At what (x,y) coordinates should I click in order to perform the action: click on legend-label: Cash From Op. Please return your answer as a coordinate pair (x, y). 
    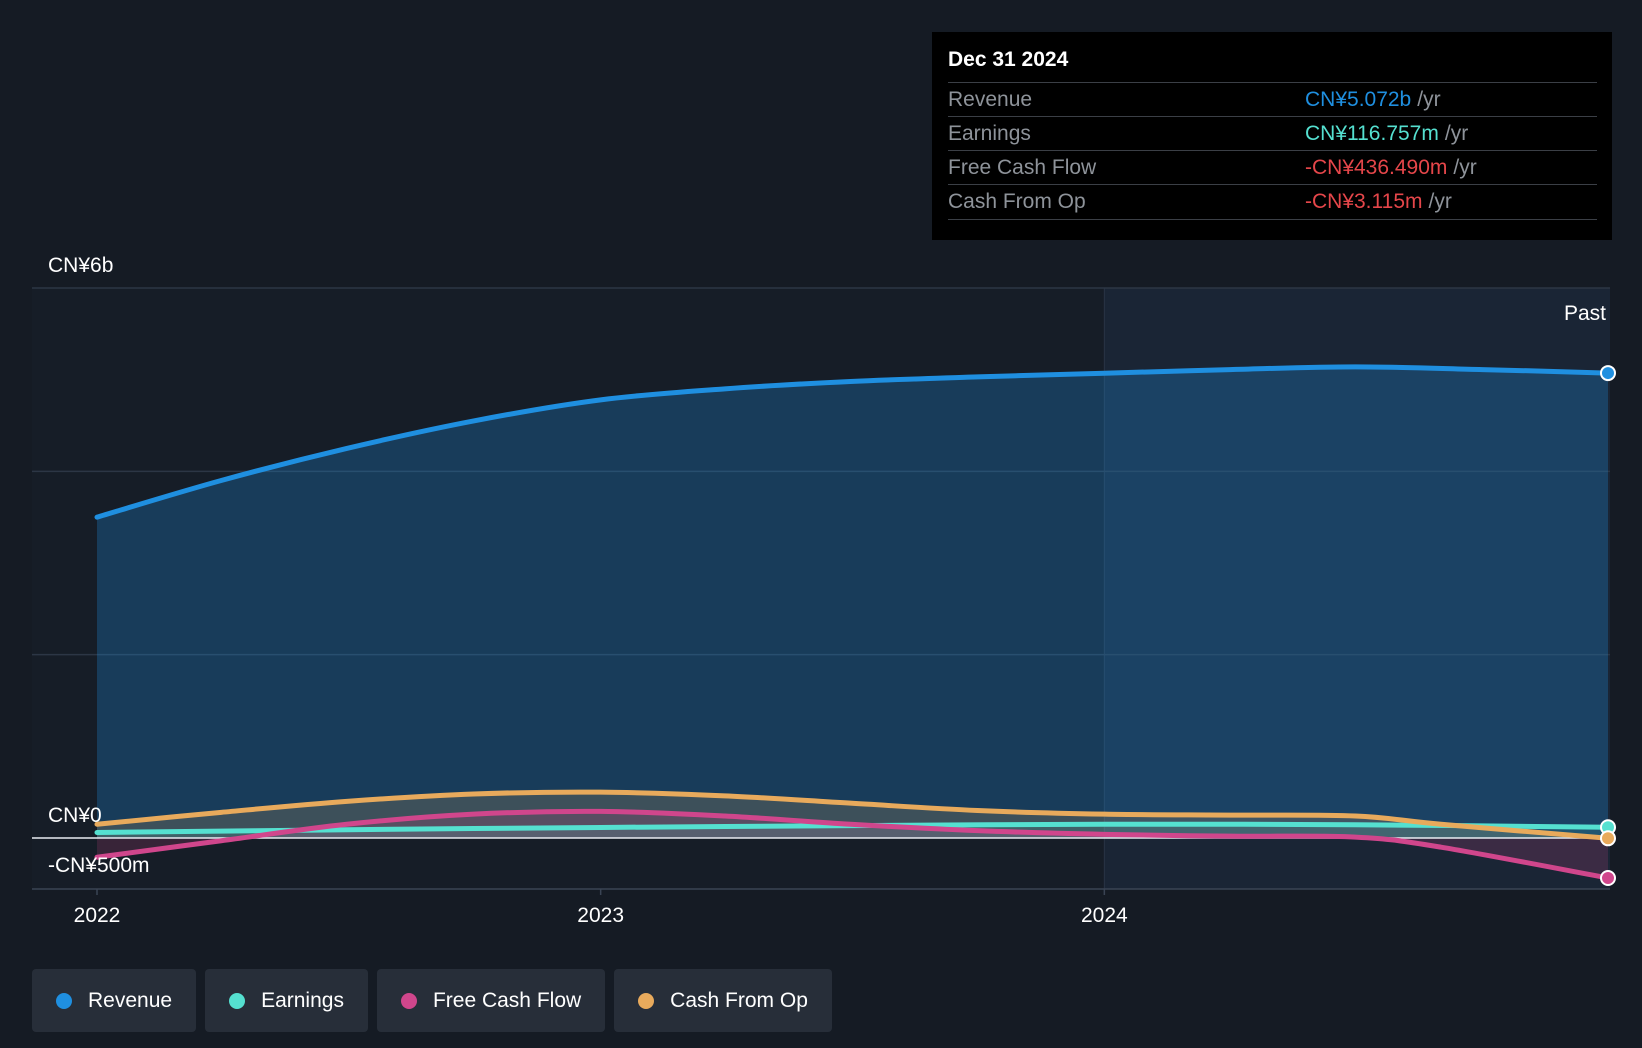
    Looking at the image, I should click on (739, 1000).